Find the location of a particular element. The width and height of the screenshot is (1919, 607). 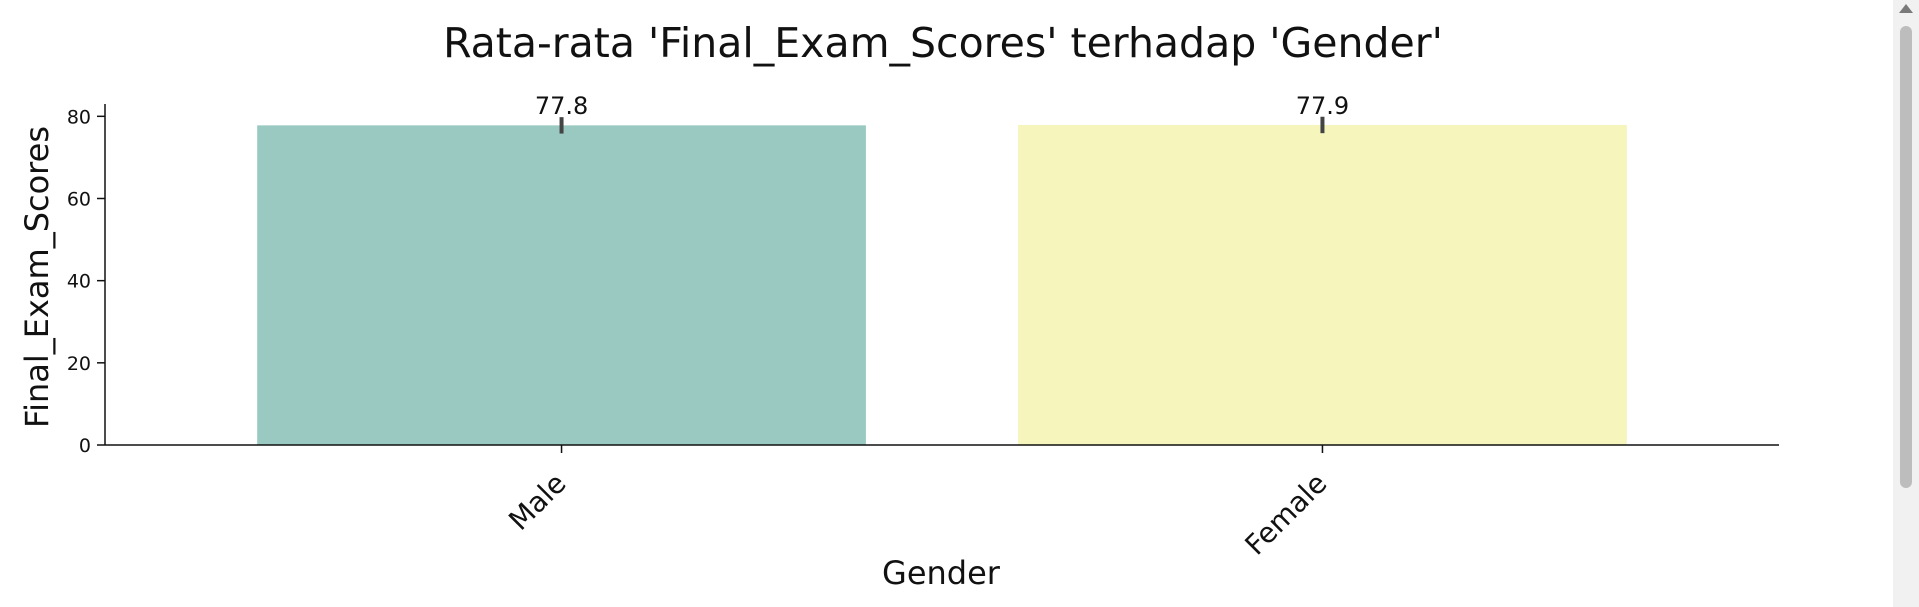

y-tick-label: 20 is located at coordinates (79, 364).